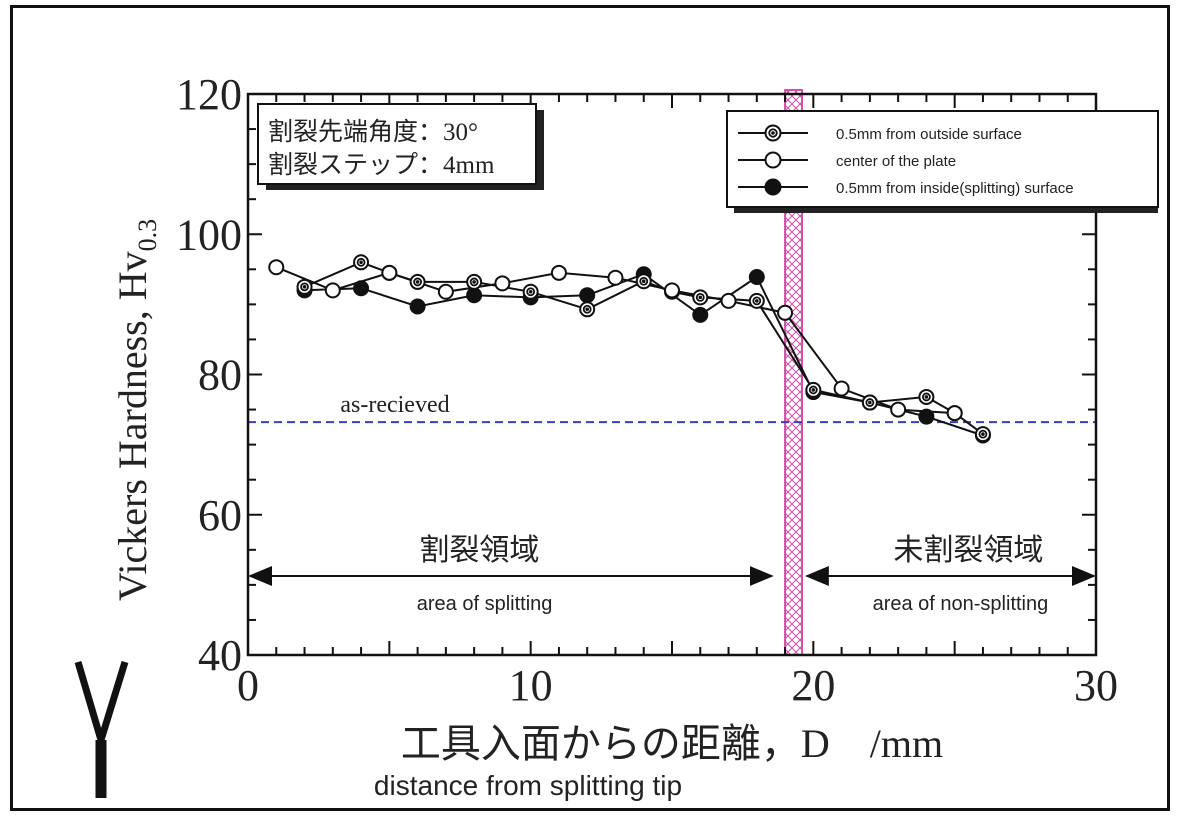  What do you see at coordinates (136, 410) in the screenshot?
I see `y-axis-label: Vickers Hardness, Hv0.3` at bounding box center [136, 410].